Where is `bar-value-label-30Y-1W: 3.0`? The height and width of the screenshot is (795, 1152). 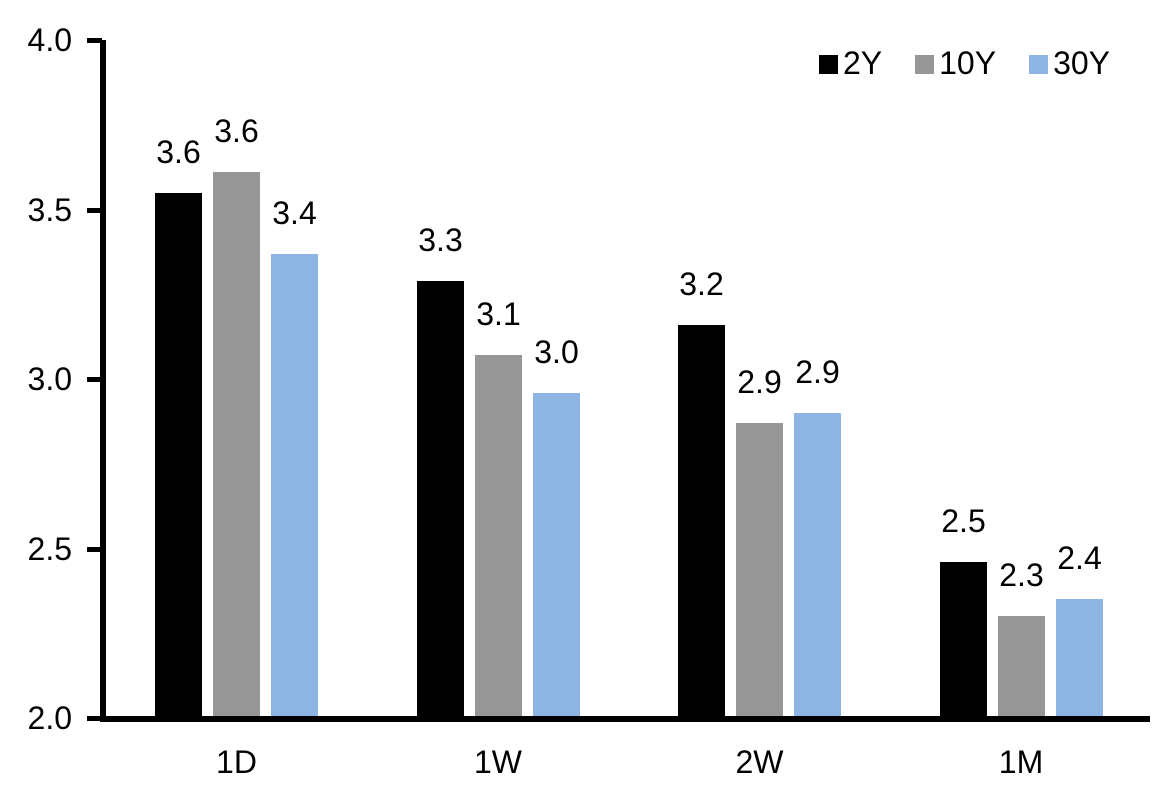
bar-value-label-30Y-1W: 3.0 is located at coordinates (556, 352).